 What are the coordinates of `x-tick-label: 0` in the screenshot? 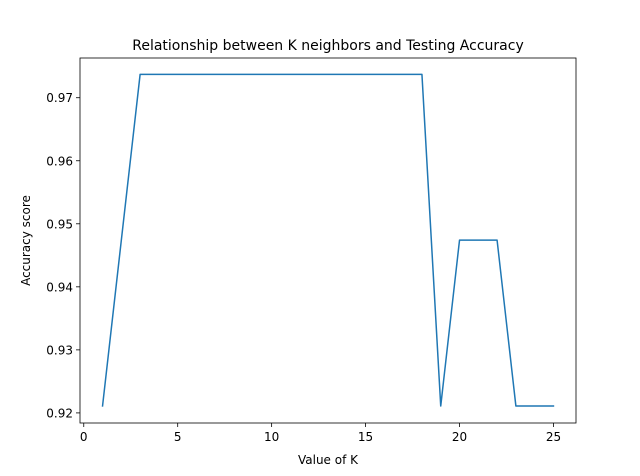 It's located at (84, 437).